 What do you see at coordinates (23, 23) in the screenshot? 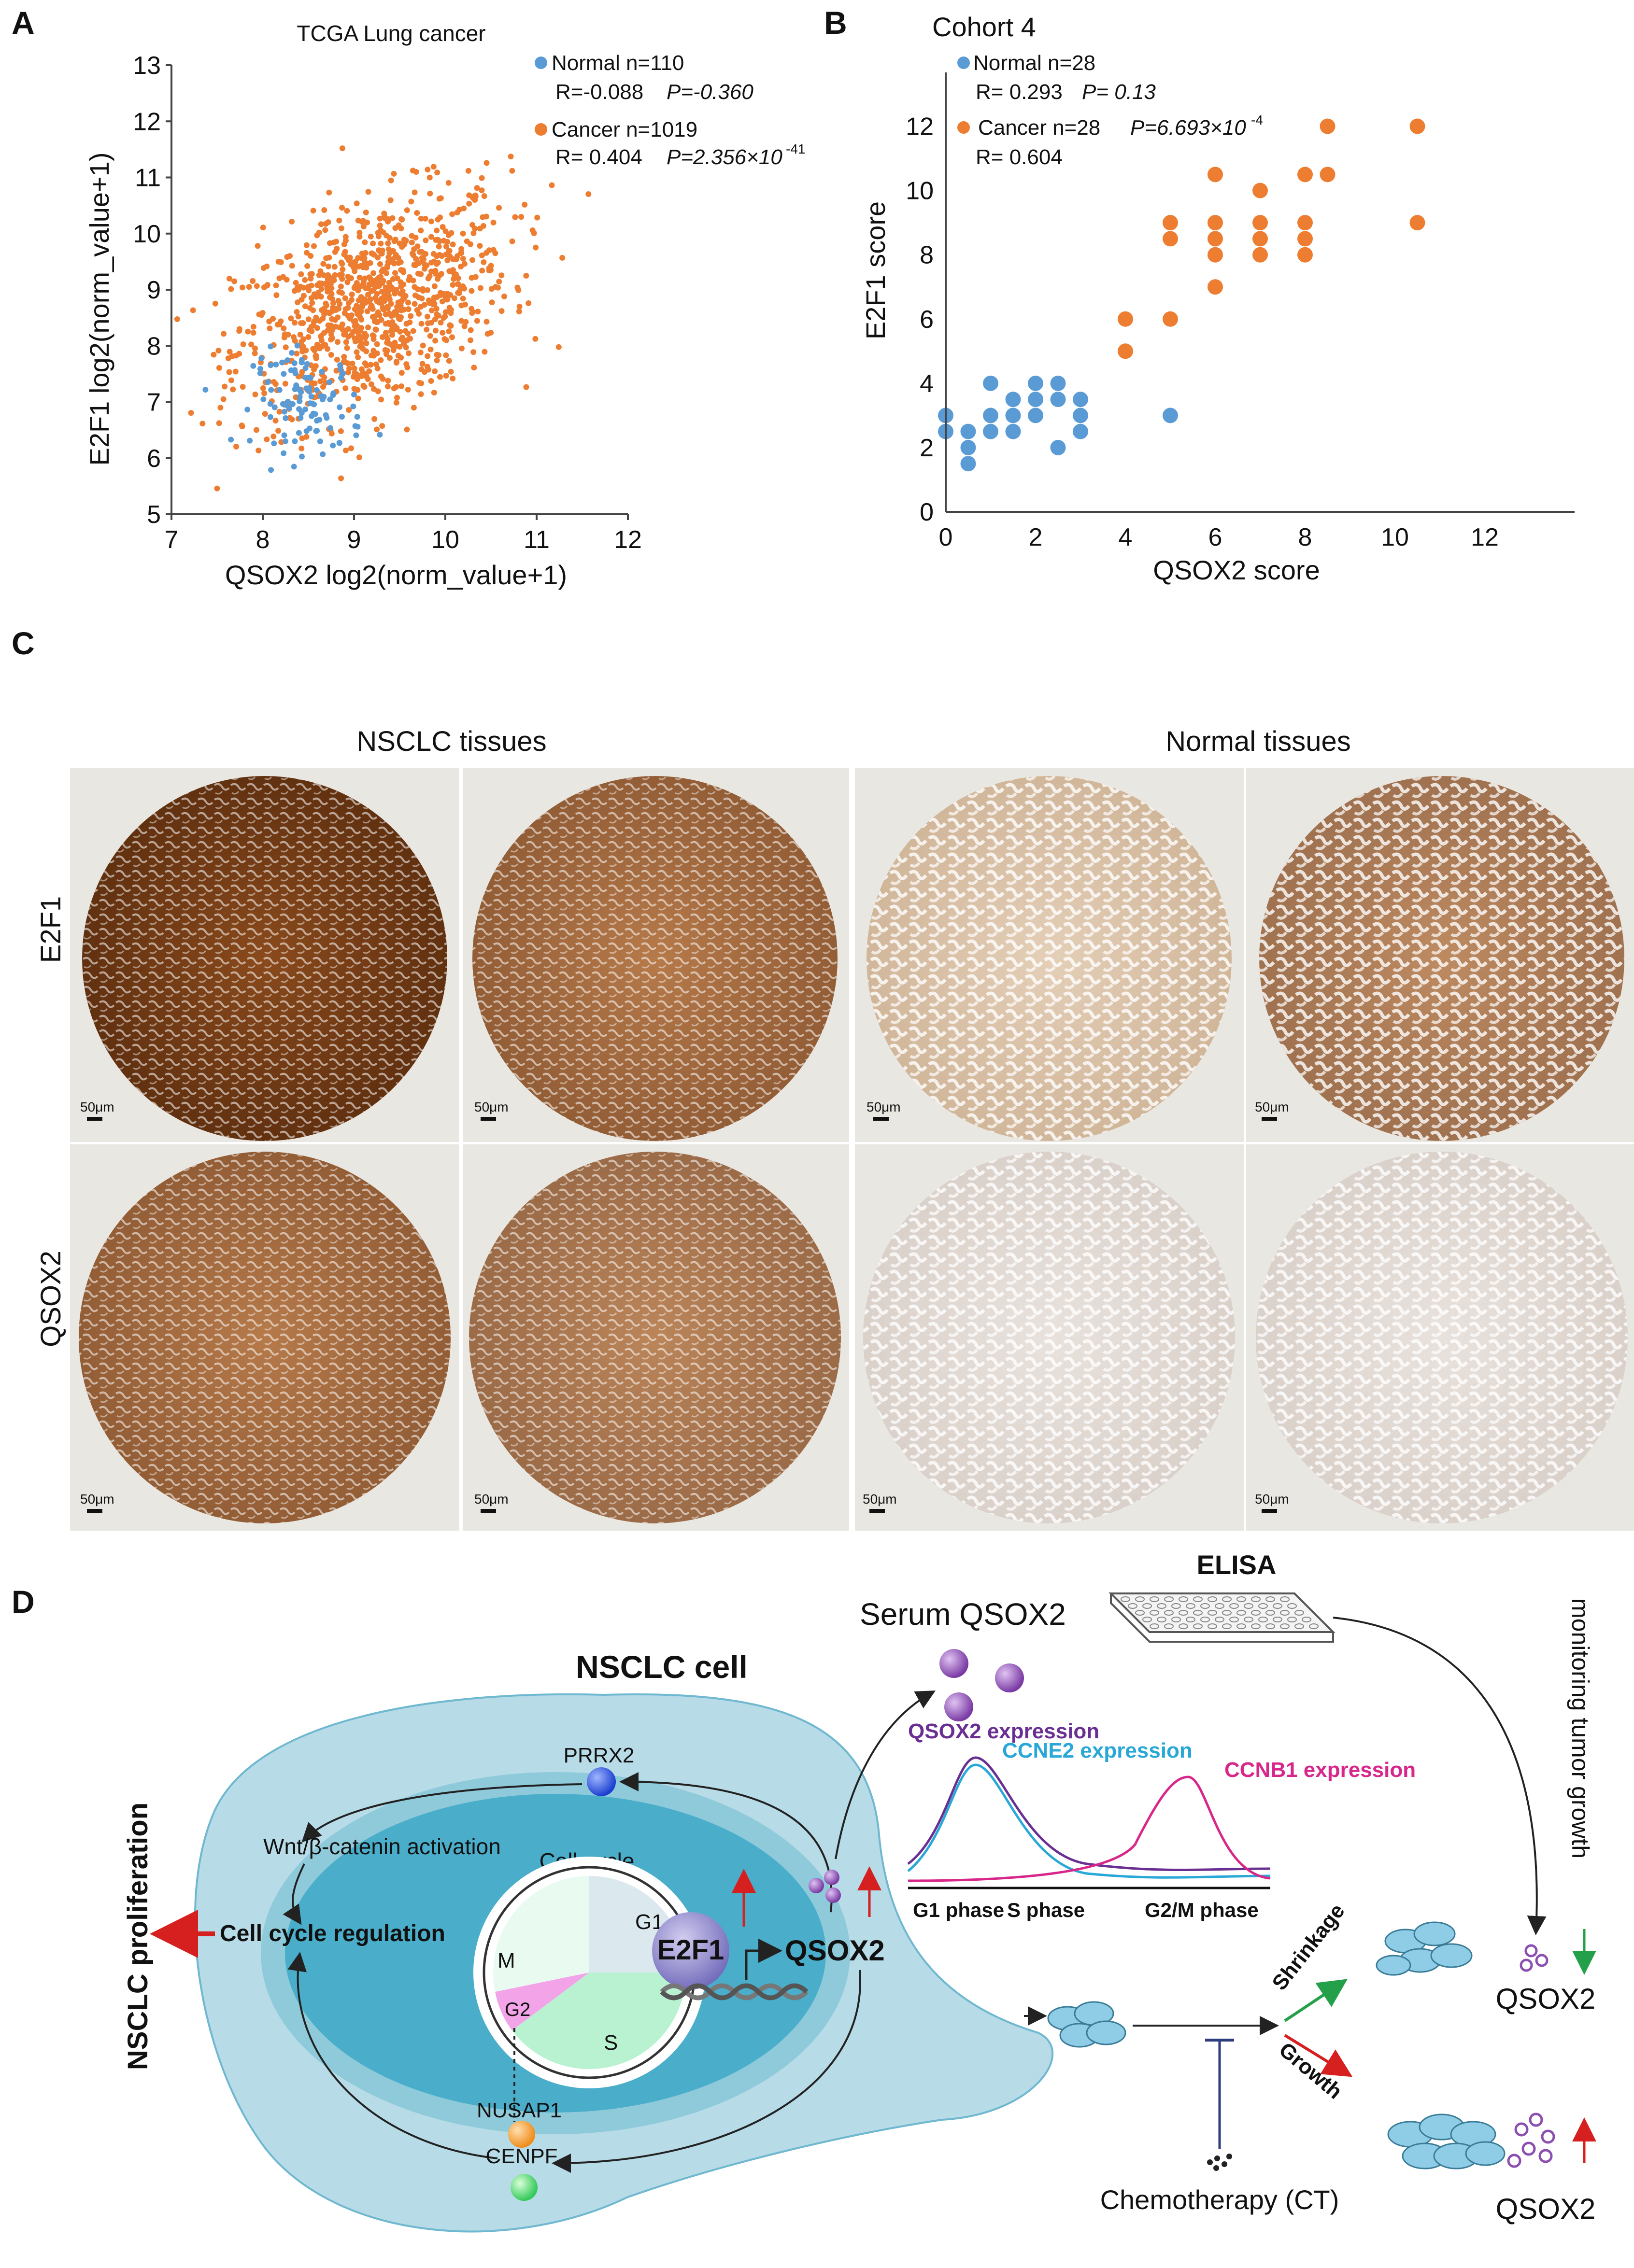
I see `panel-a-letter: A` at bounding box center [23, 23].